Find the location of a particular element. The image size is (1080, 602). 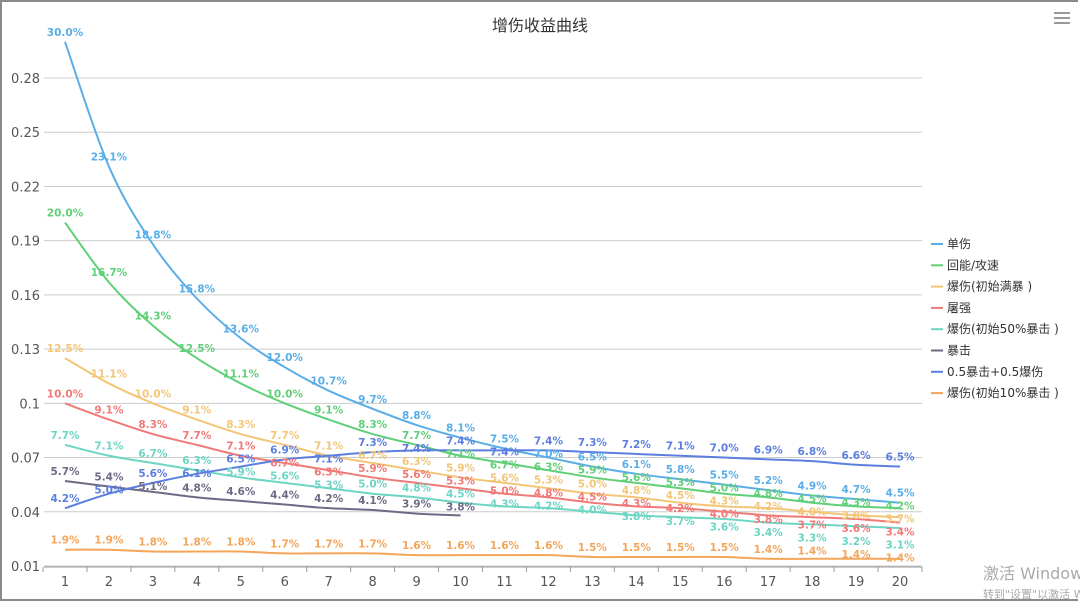

legend-item: 爆伤(初始满暴 ) is located at coordinates (989, 287).